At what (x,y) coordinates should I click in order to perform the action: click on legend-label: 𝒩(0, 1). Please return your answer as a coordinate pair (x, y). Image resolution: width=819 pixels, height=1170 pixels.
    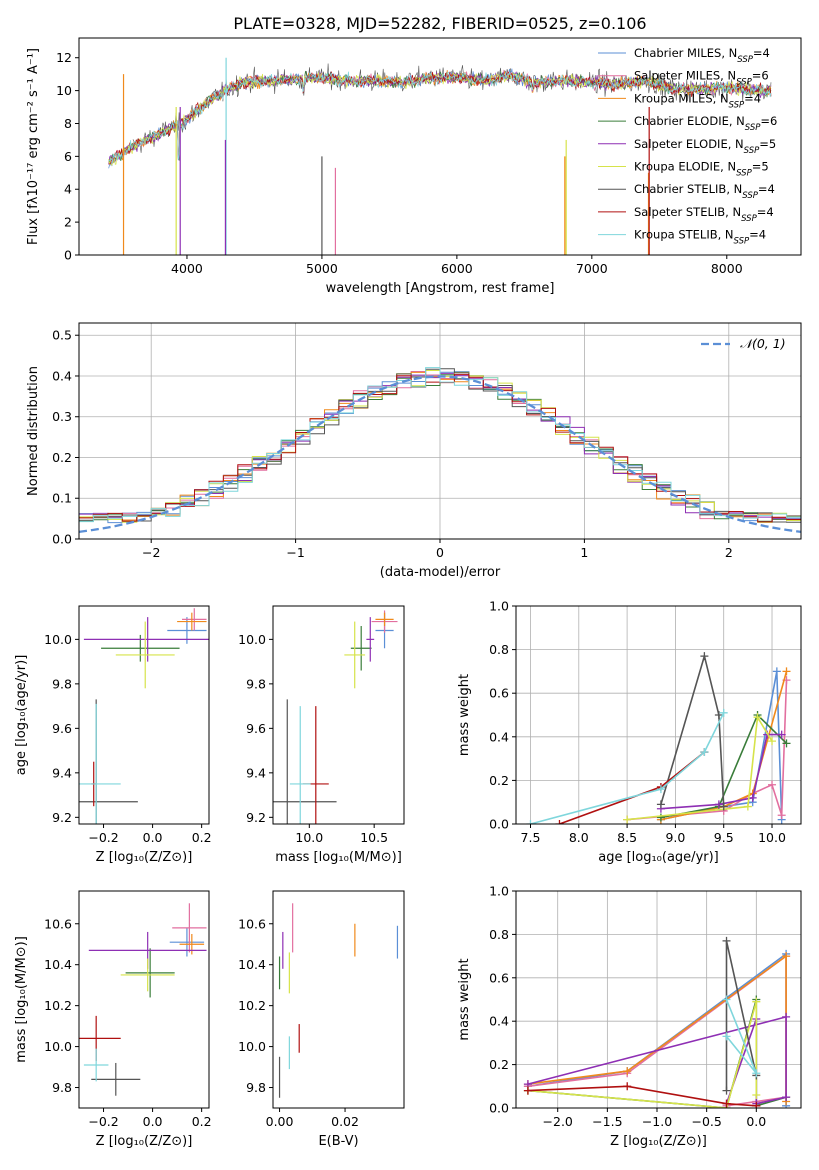
    Looking at the image, I should click on (763, 343).